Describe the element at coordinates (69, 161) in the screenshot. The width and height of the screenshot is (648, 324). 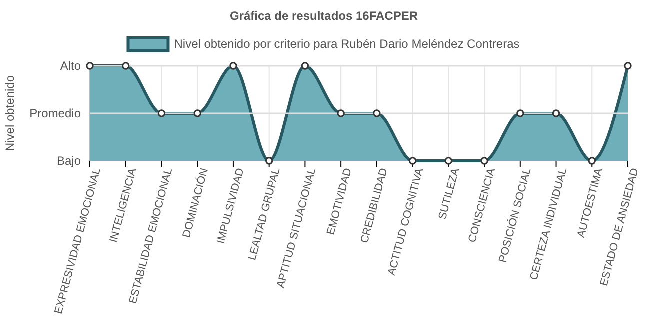
I see `text: Bajo` at that location.